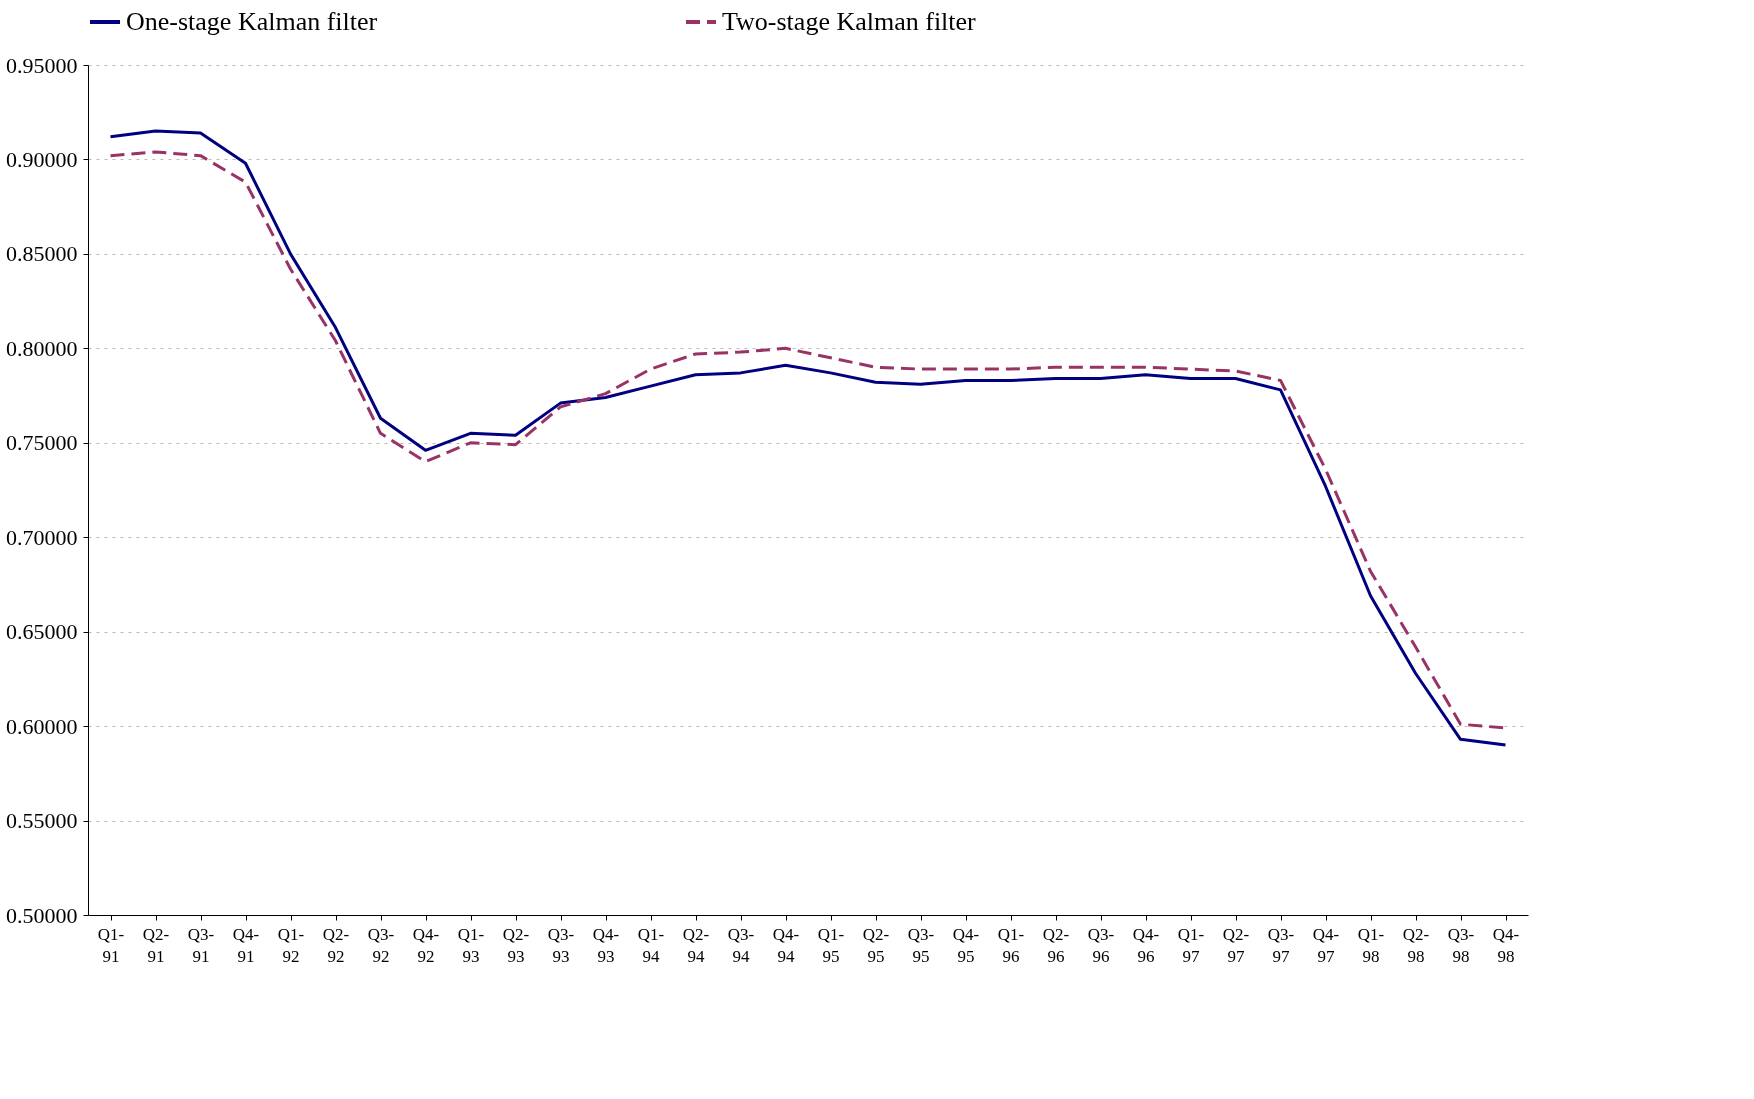 The height and width of the screenshot is (1099, 1754). I want to click on x-tick-label: Q3-96, so click(1101, 945).